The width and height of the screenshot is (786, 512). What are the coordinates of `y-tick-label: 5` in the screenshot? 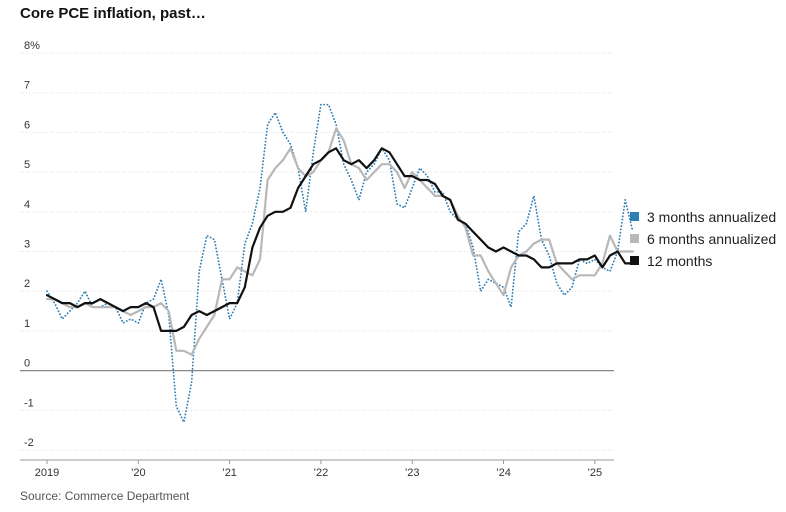 It's located at (27, 165).